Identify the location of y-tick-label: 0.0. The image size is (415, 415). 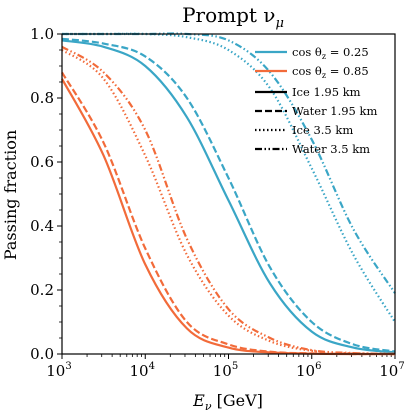
(42, 354).